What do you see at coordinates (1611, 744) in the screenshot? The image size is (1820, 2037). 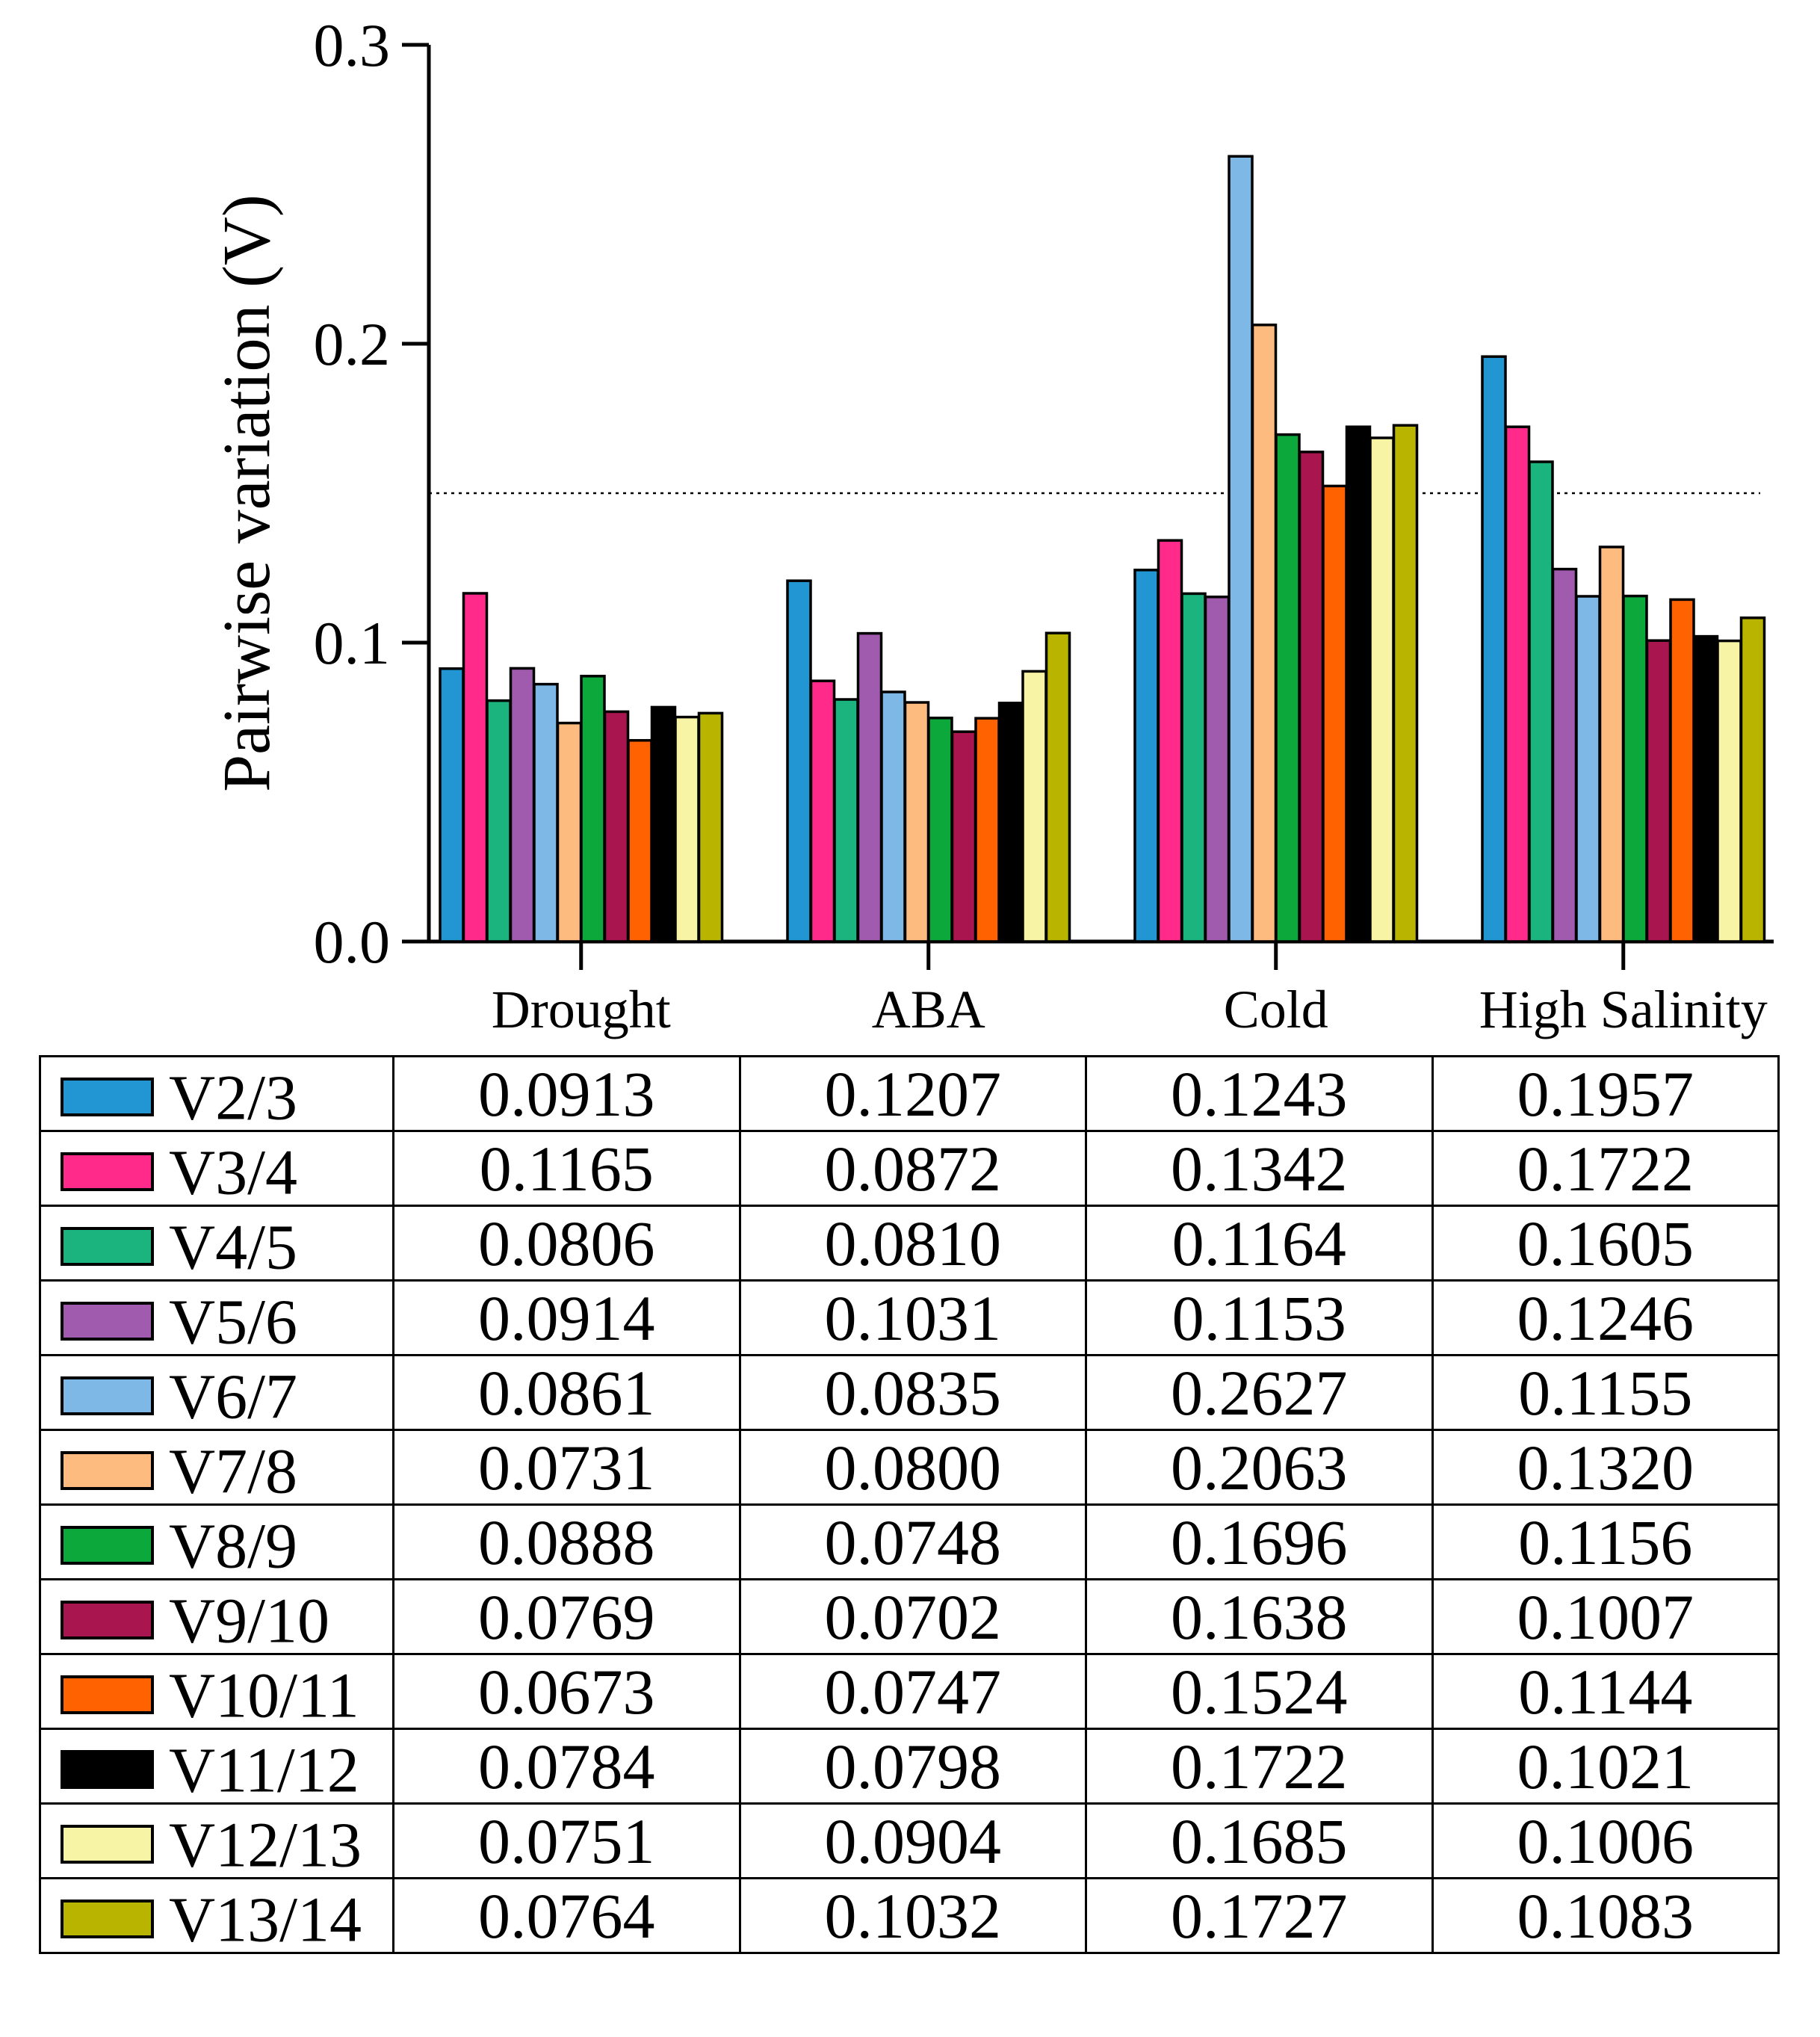 I see `bar-v7-8-high-salinity` at bounding box center [1611, 744].